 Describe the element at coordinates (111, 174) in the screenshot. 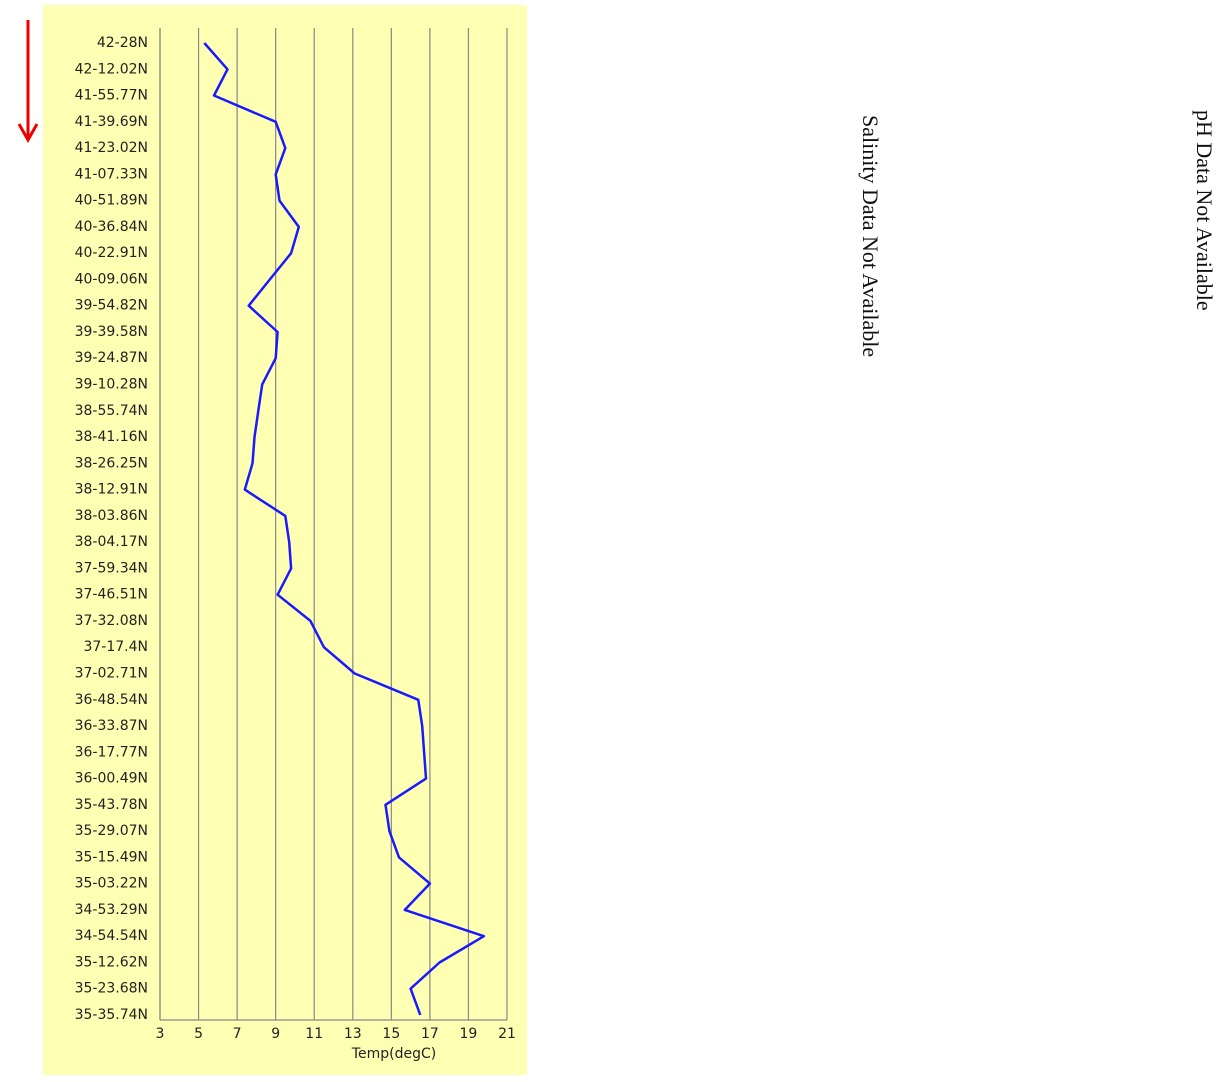

I see `y-tick-label: 41-07.33N` at that location.